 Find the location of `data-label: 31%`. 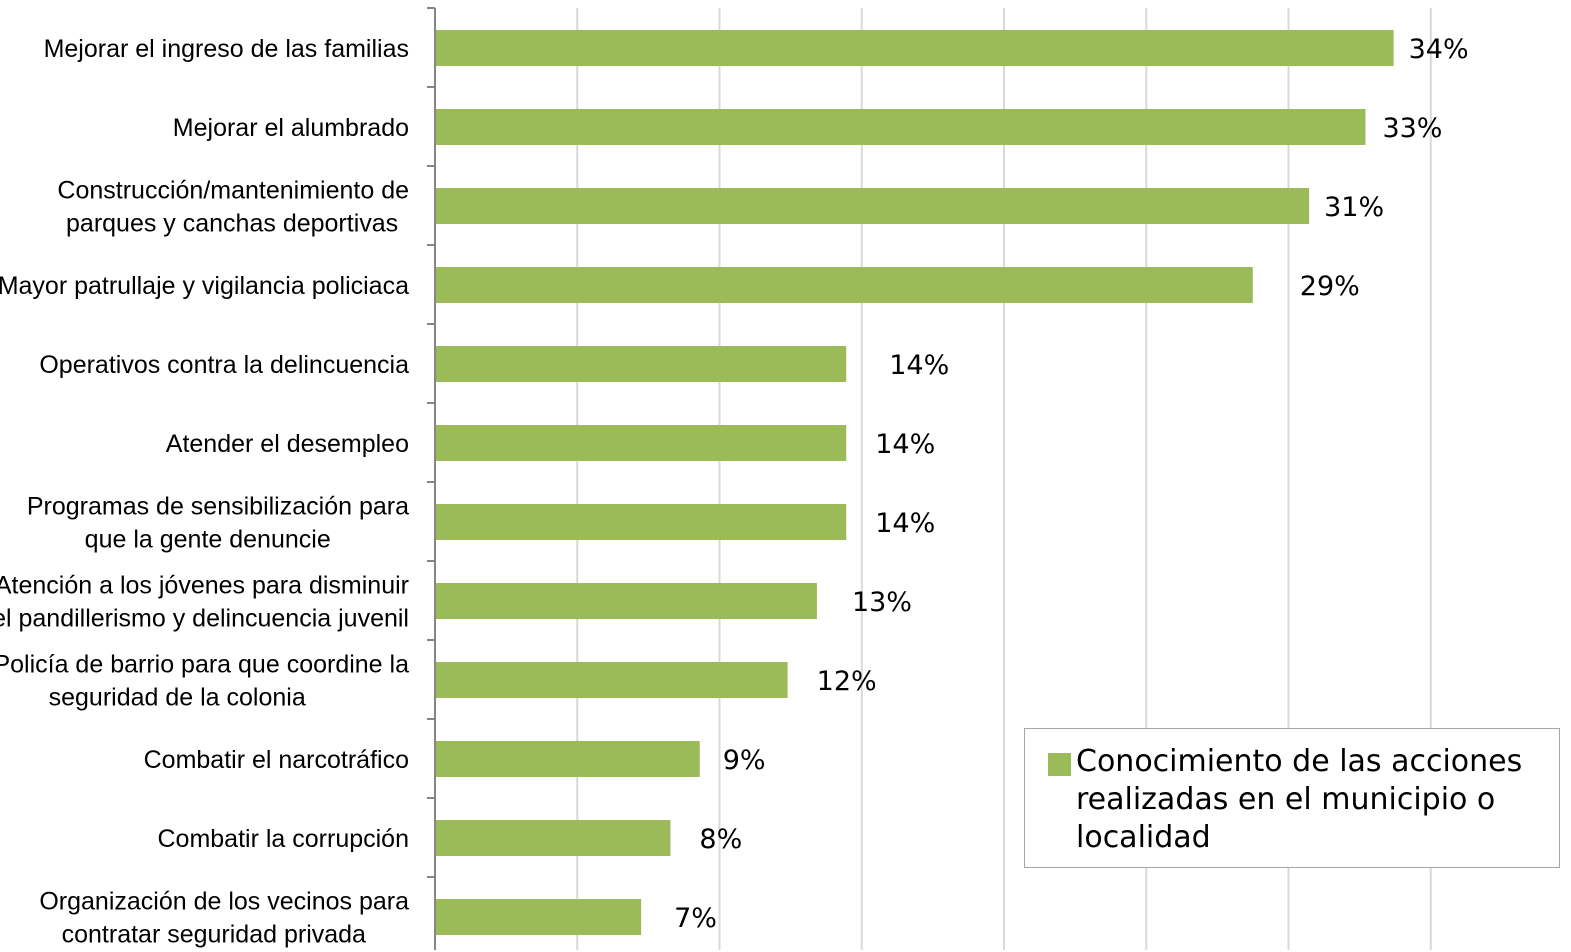

data-label: 31% is located at coordinates (1354, 207).